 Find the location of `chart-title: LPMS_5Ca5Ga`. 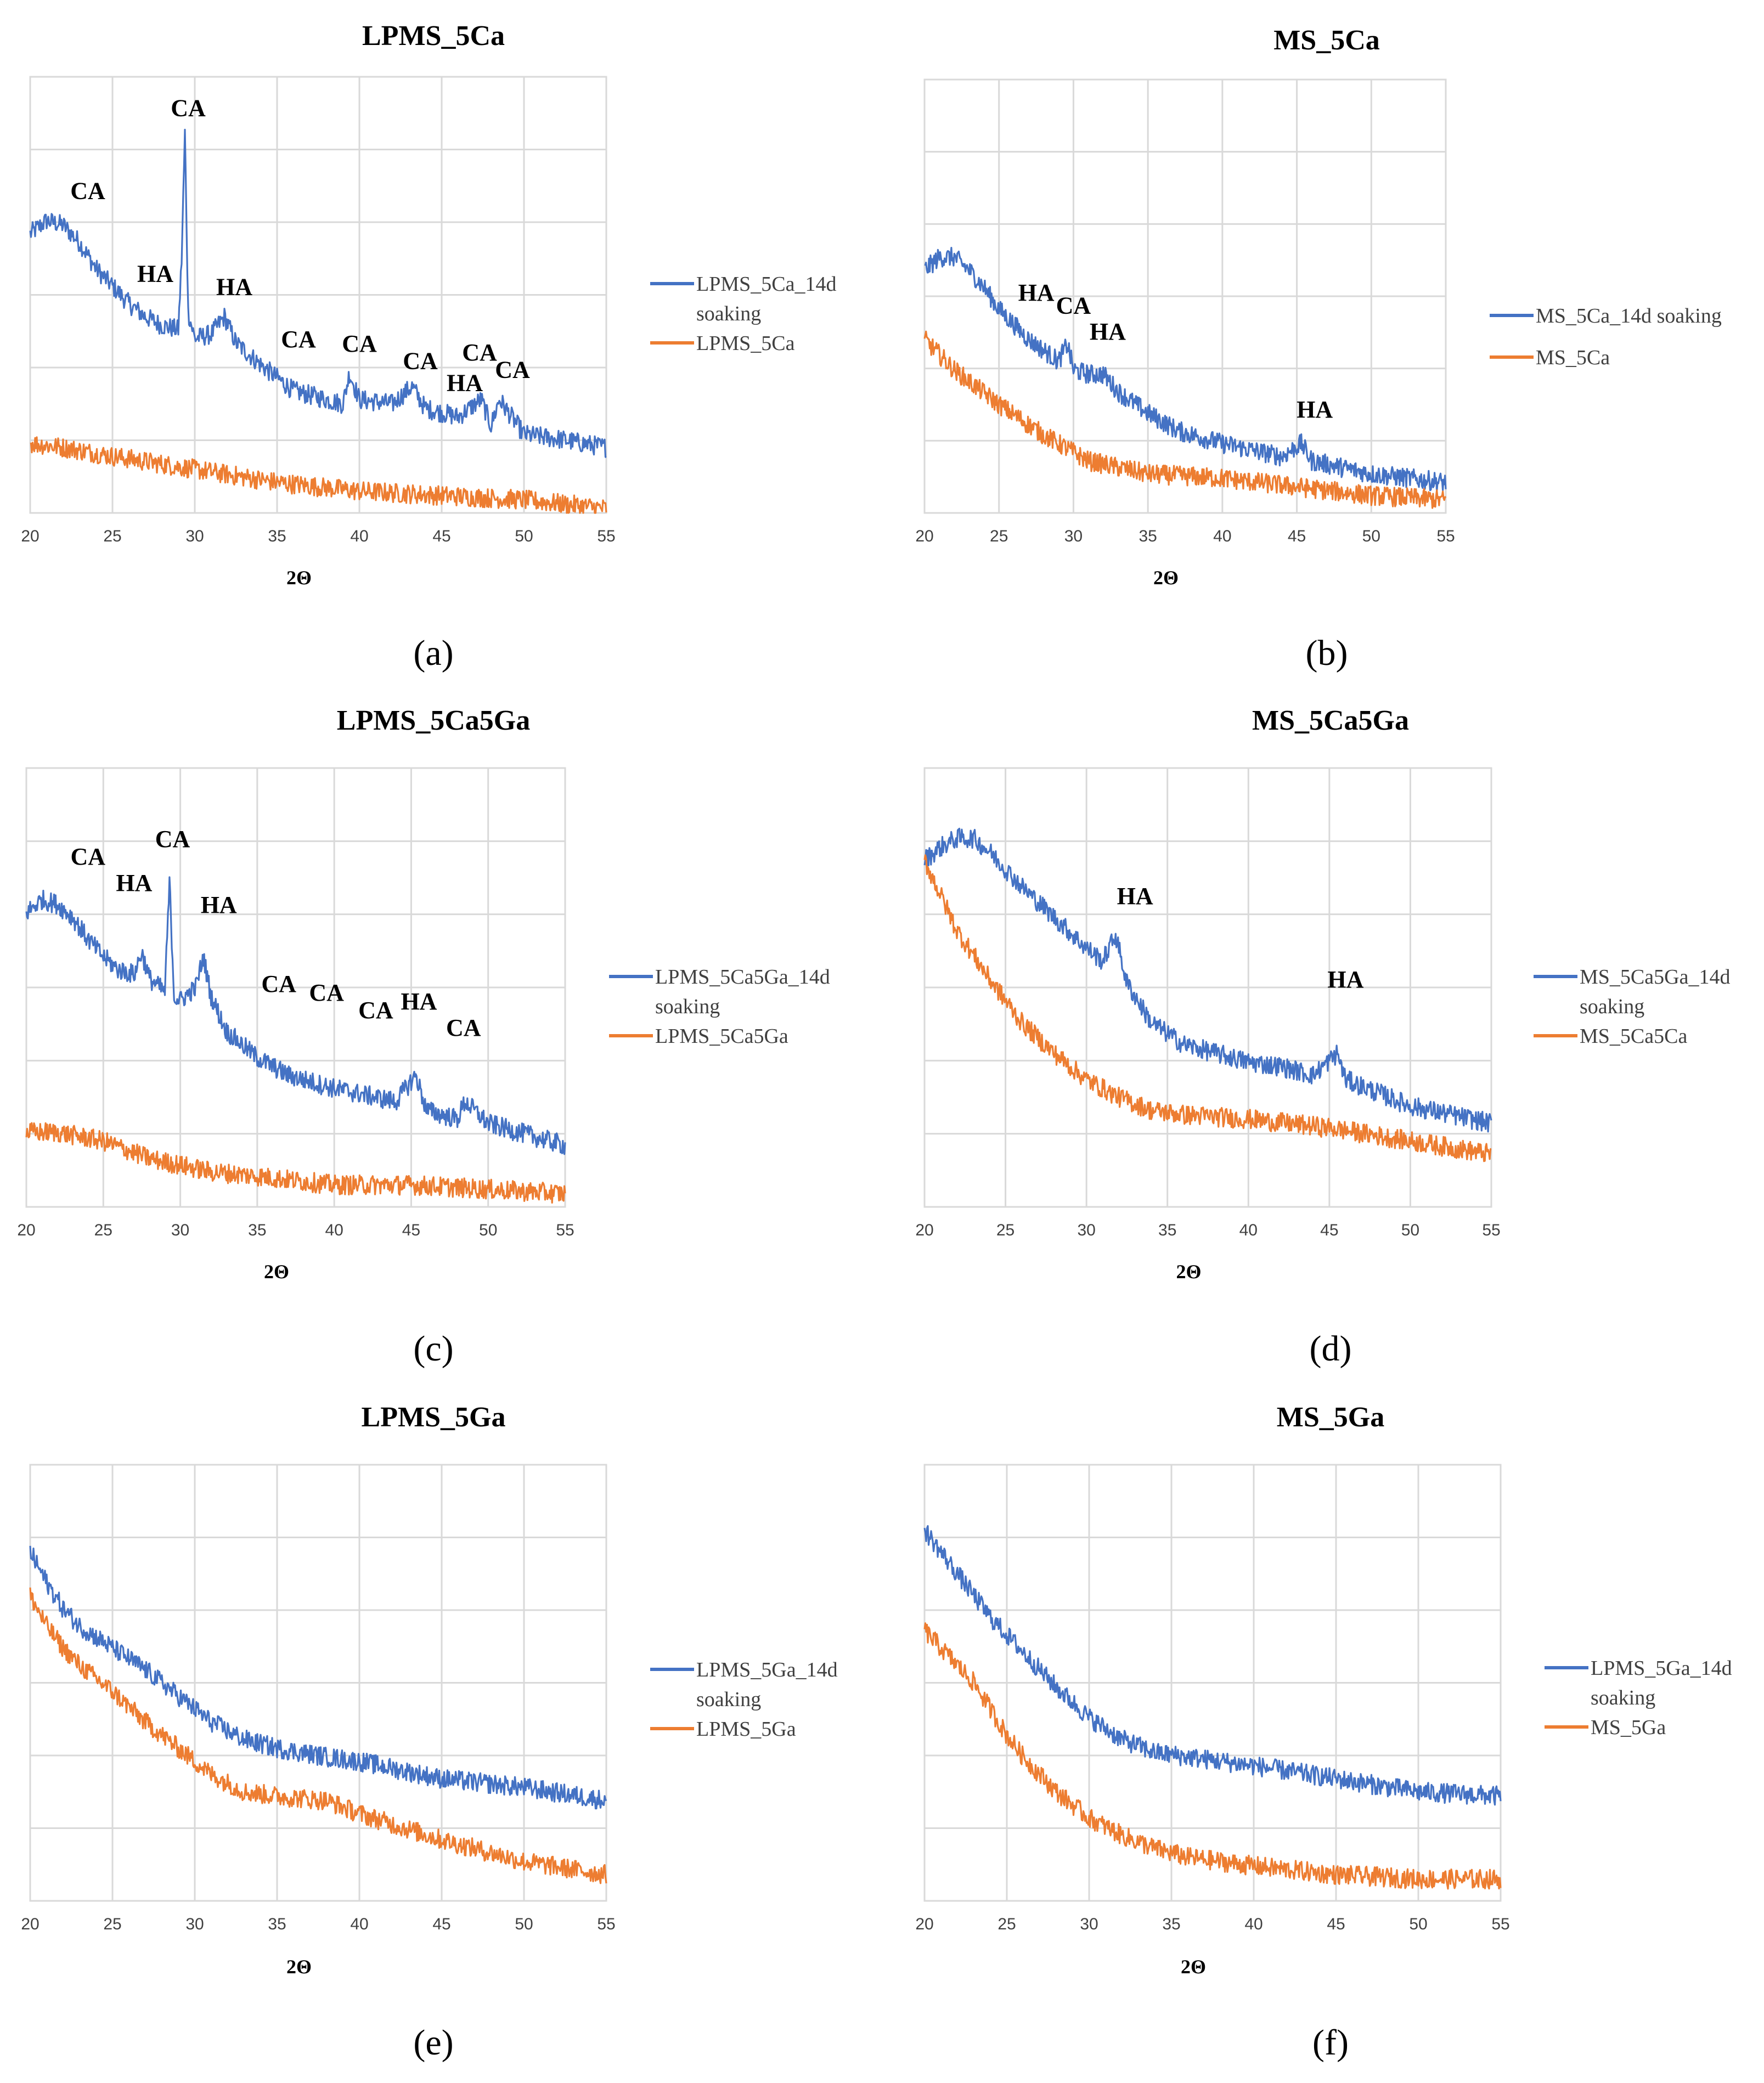

chart-title: LPMS_5Ca5Ga is located at coordinates (433, 720).